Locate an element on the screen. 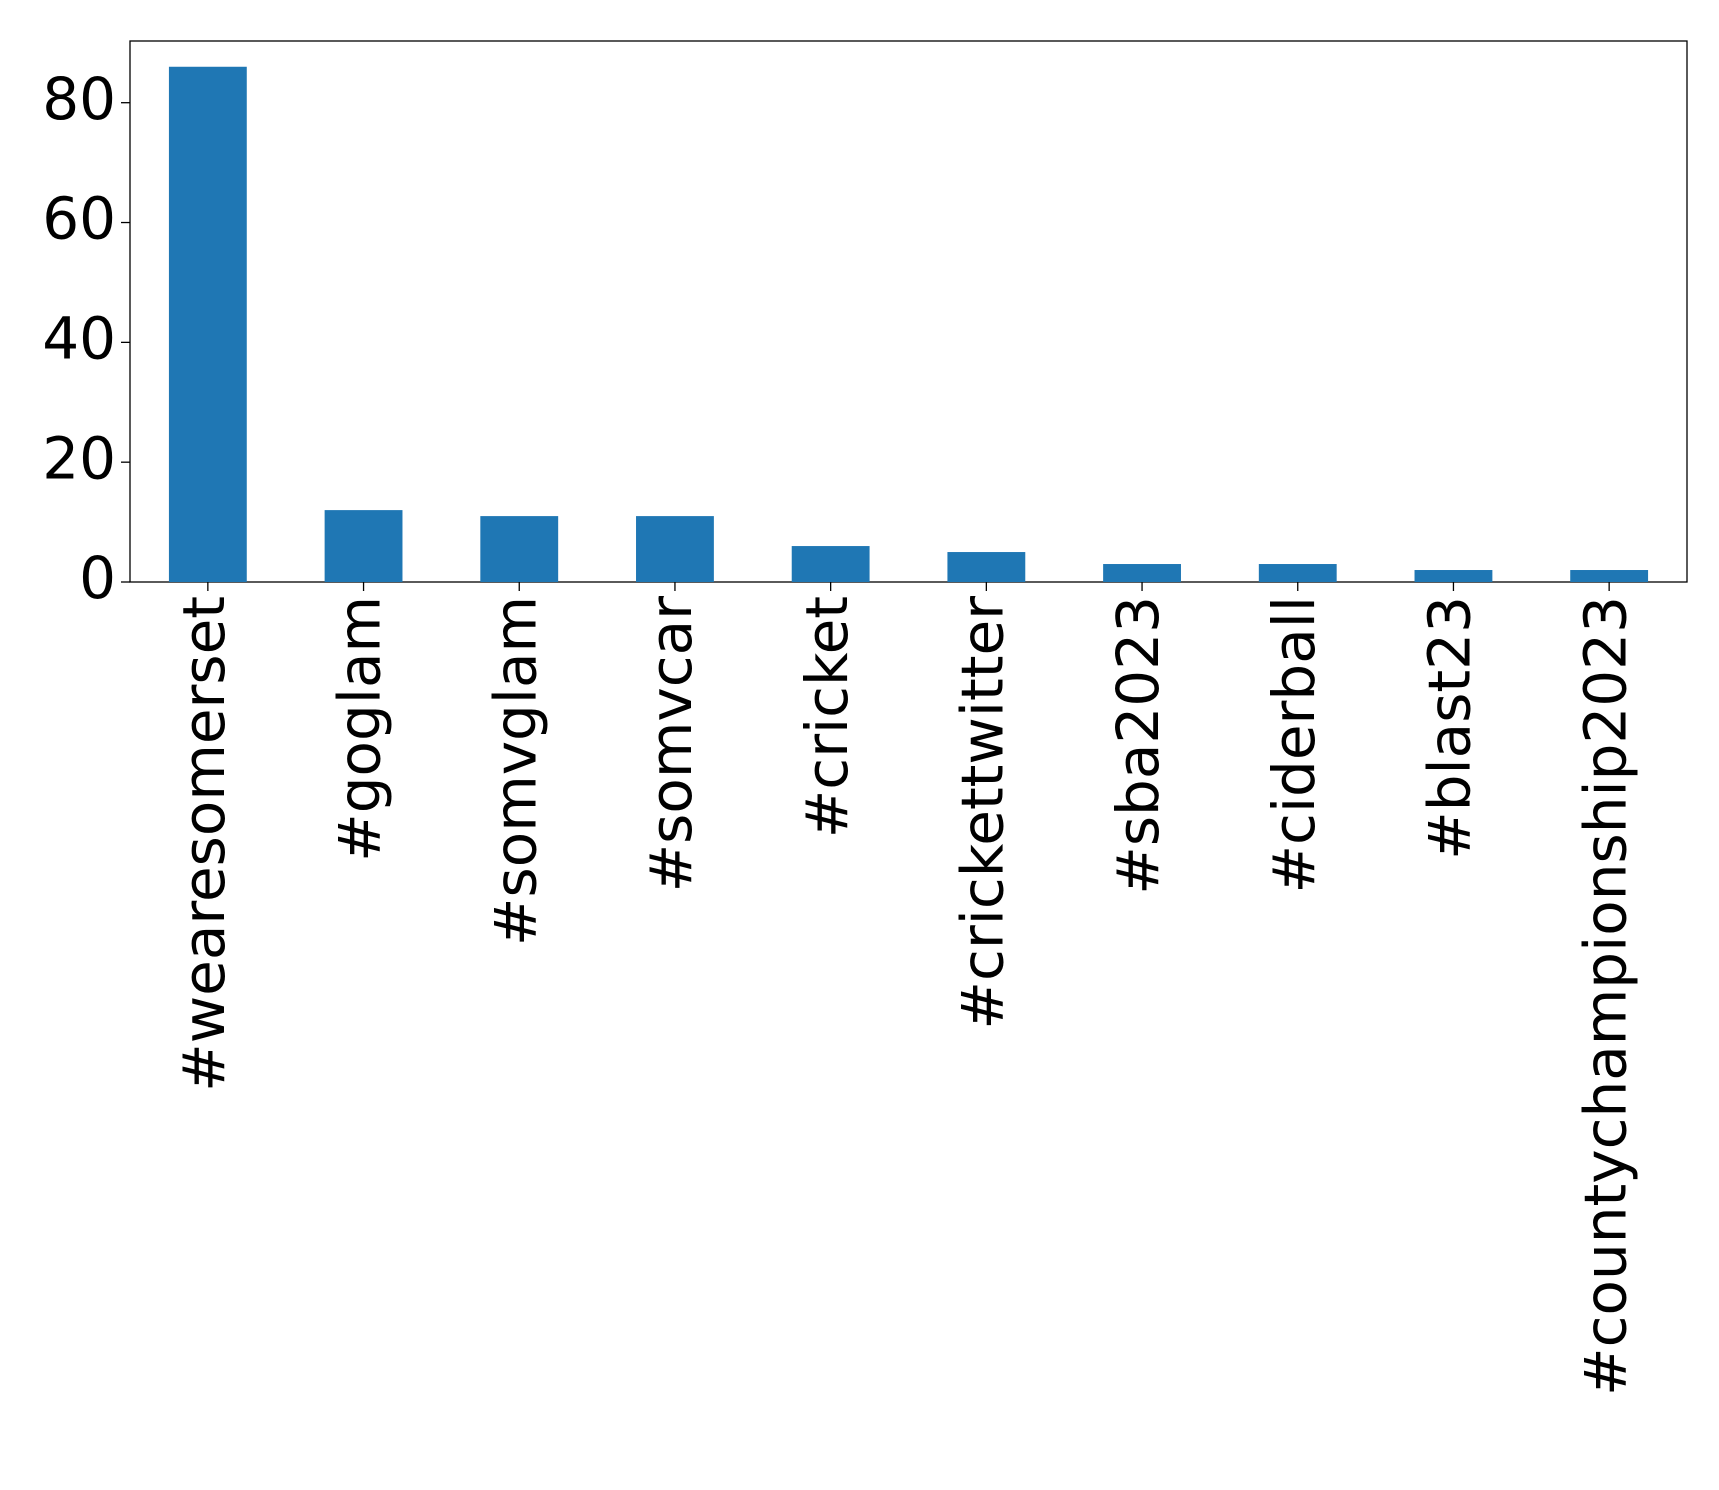 This screenshot has height=1490, width=1719. x-tick-label: #somvcar is located at coordinates (671, 744).